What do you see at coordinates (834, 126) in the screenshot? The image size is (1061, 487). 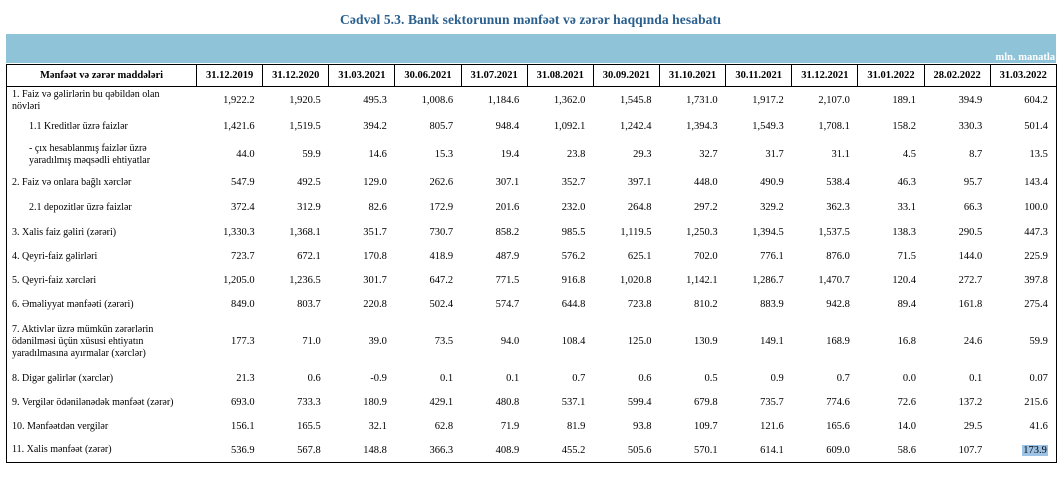 I see `value-cell: 1,708.1` at bounding box center [834, 126].